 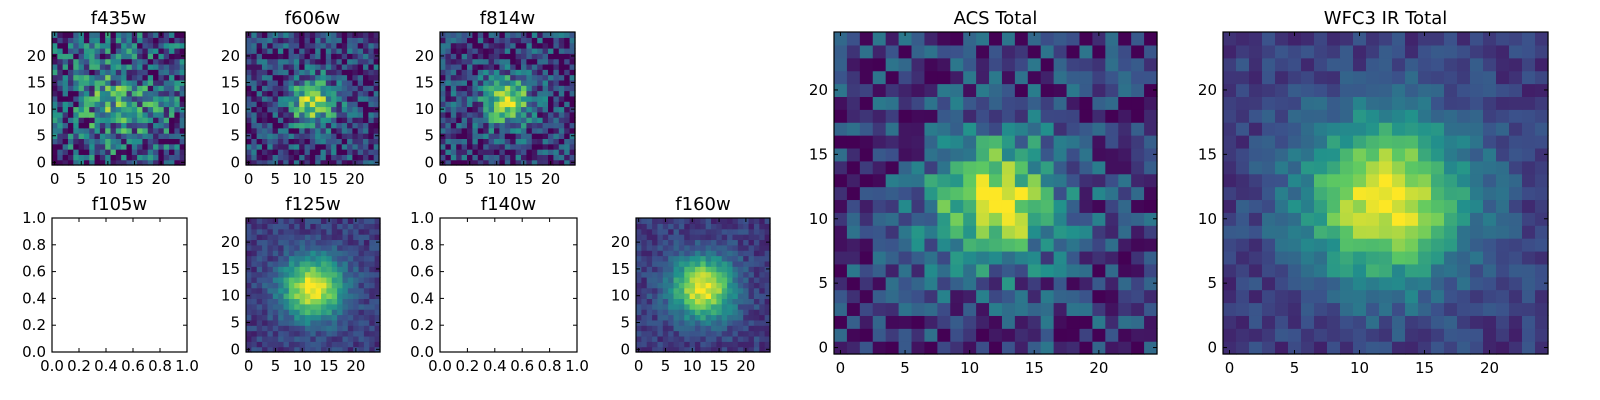 I want to click on y-tick-label: 0.8, so click(x=34, y=245).